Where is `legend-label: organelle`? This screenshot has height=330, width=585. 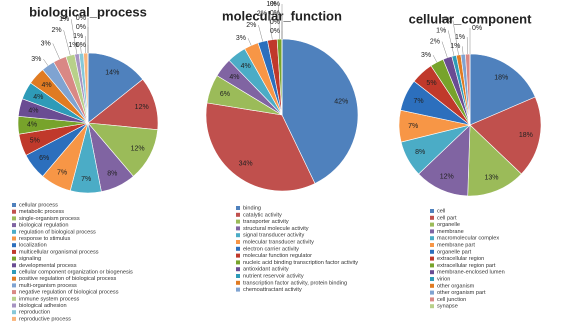 legend-label: organelle is located at coordinates (448, 225).